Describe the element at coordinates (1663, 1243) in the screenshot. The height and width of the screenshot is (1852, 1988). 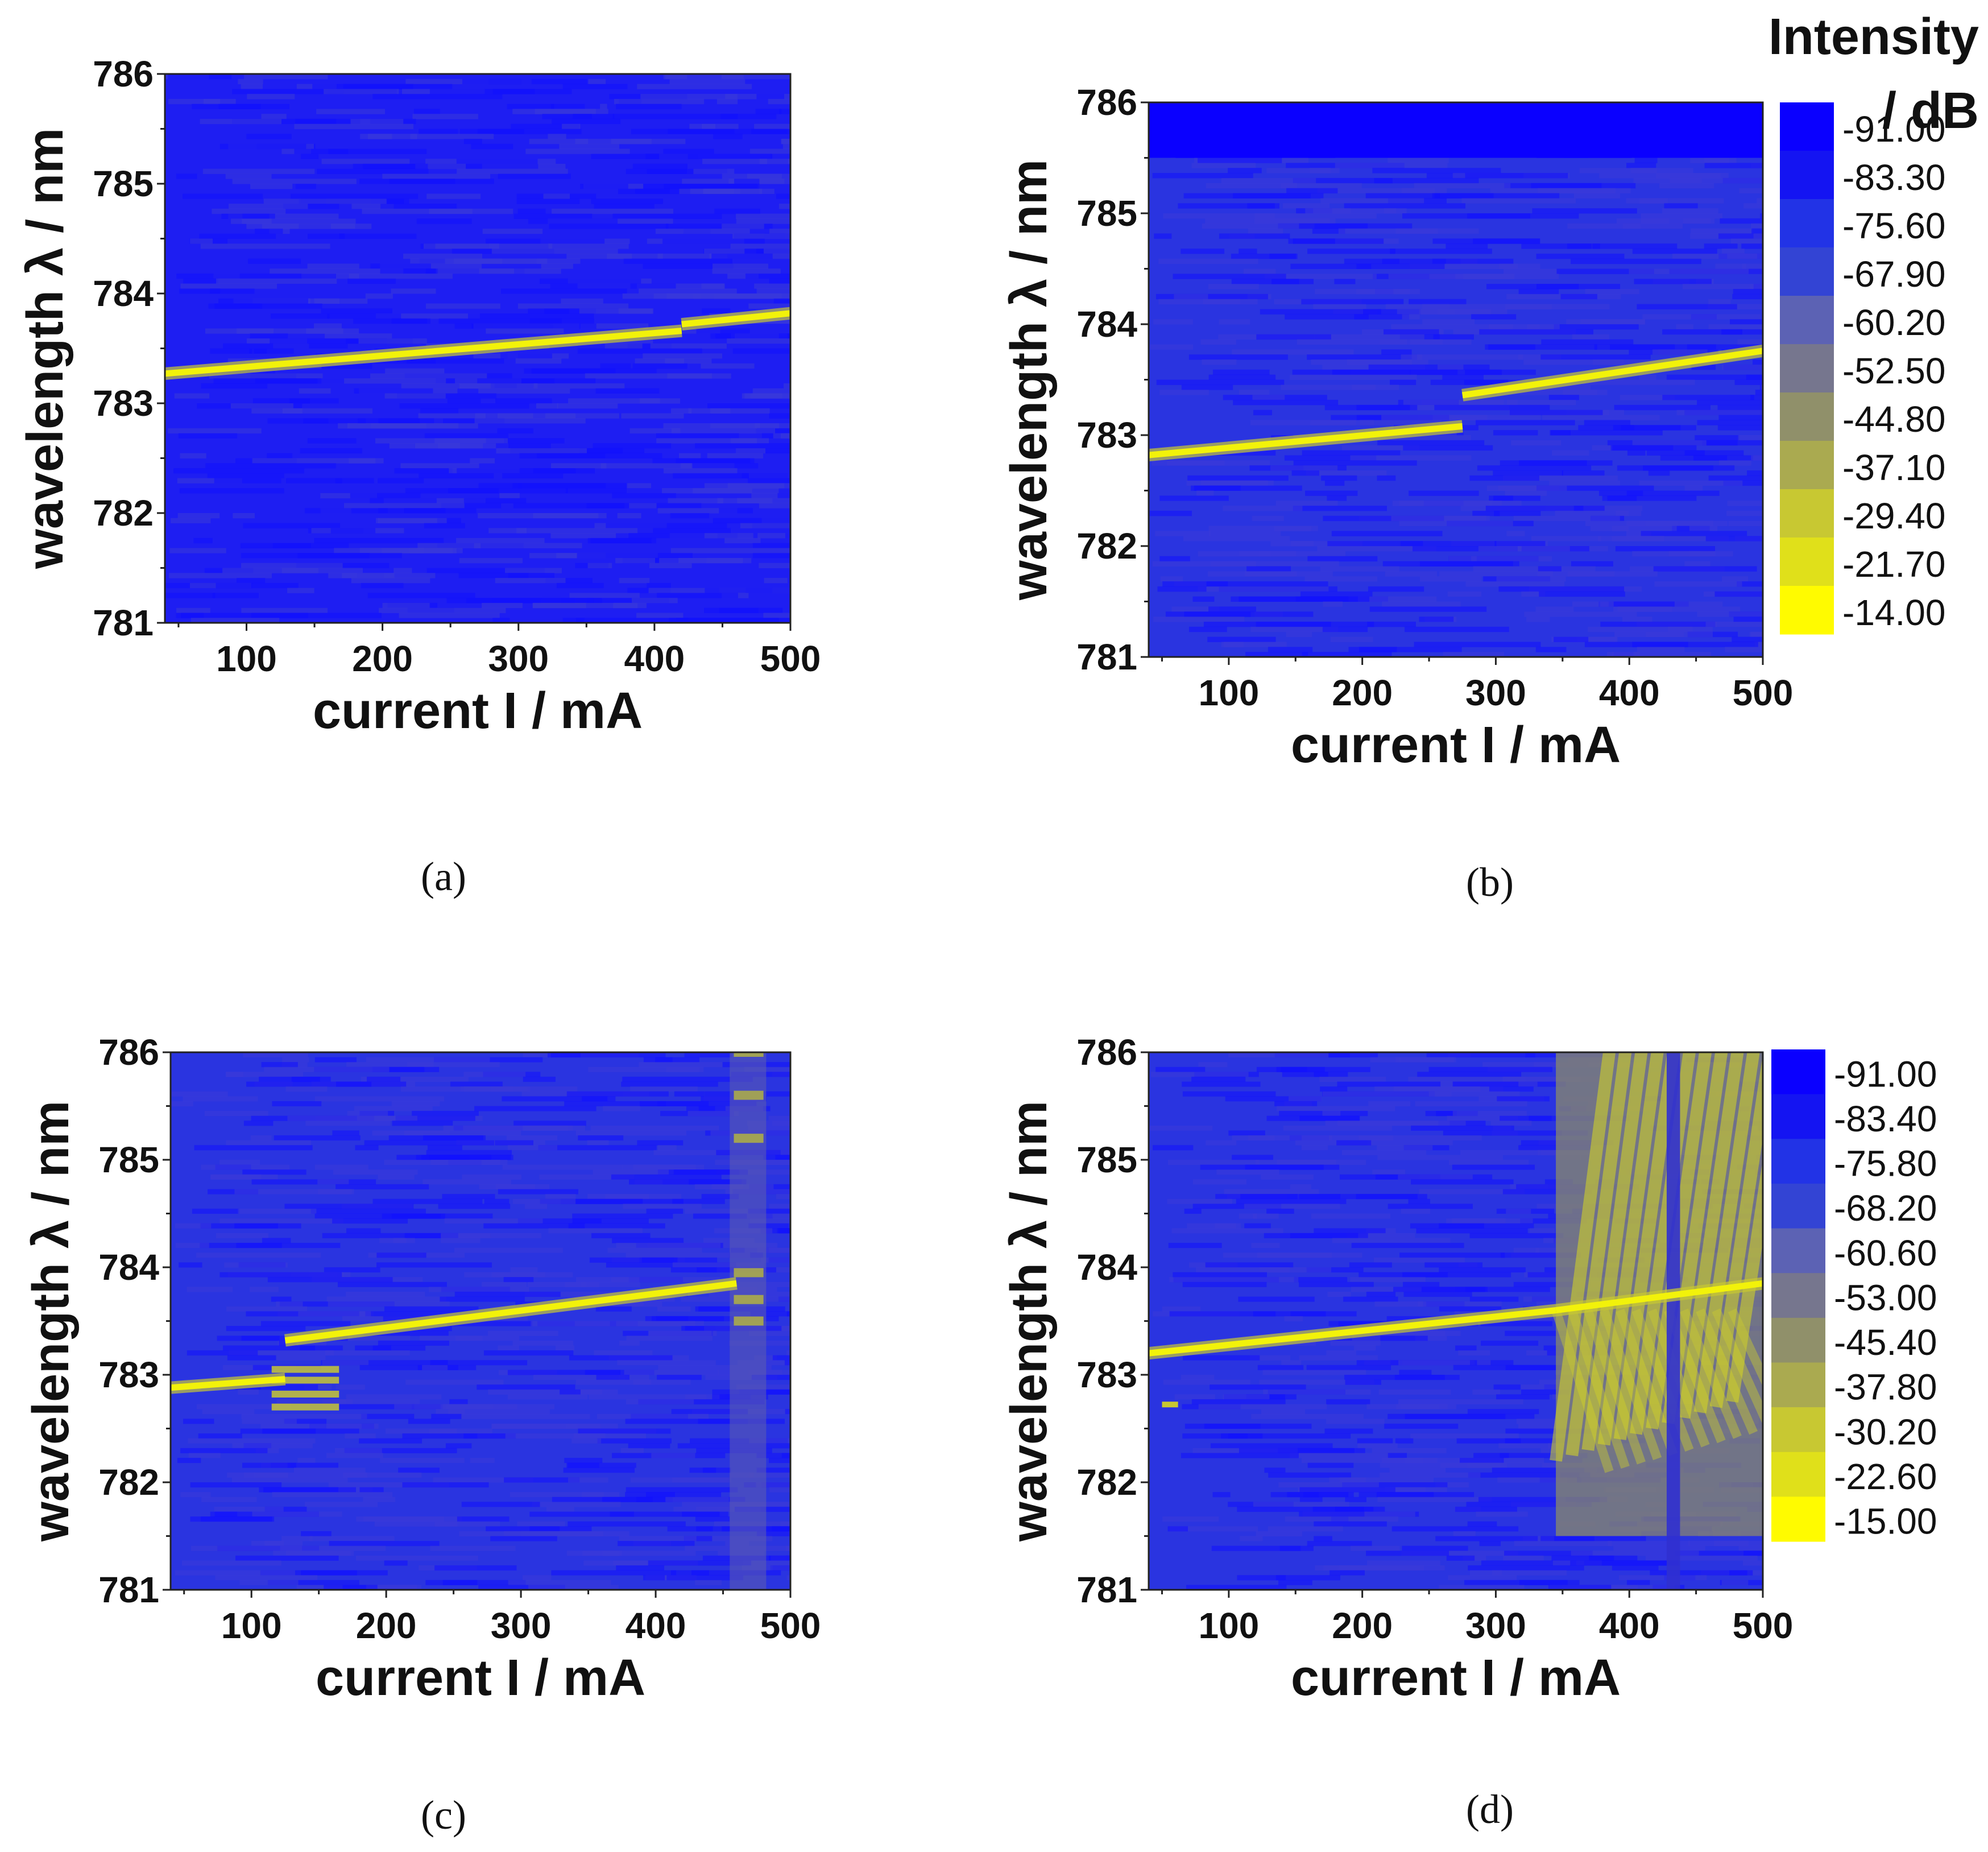
I see `broadband-streak` at that location.